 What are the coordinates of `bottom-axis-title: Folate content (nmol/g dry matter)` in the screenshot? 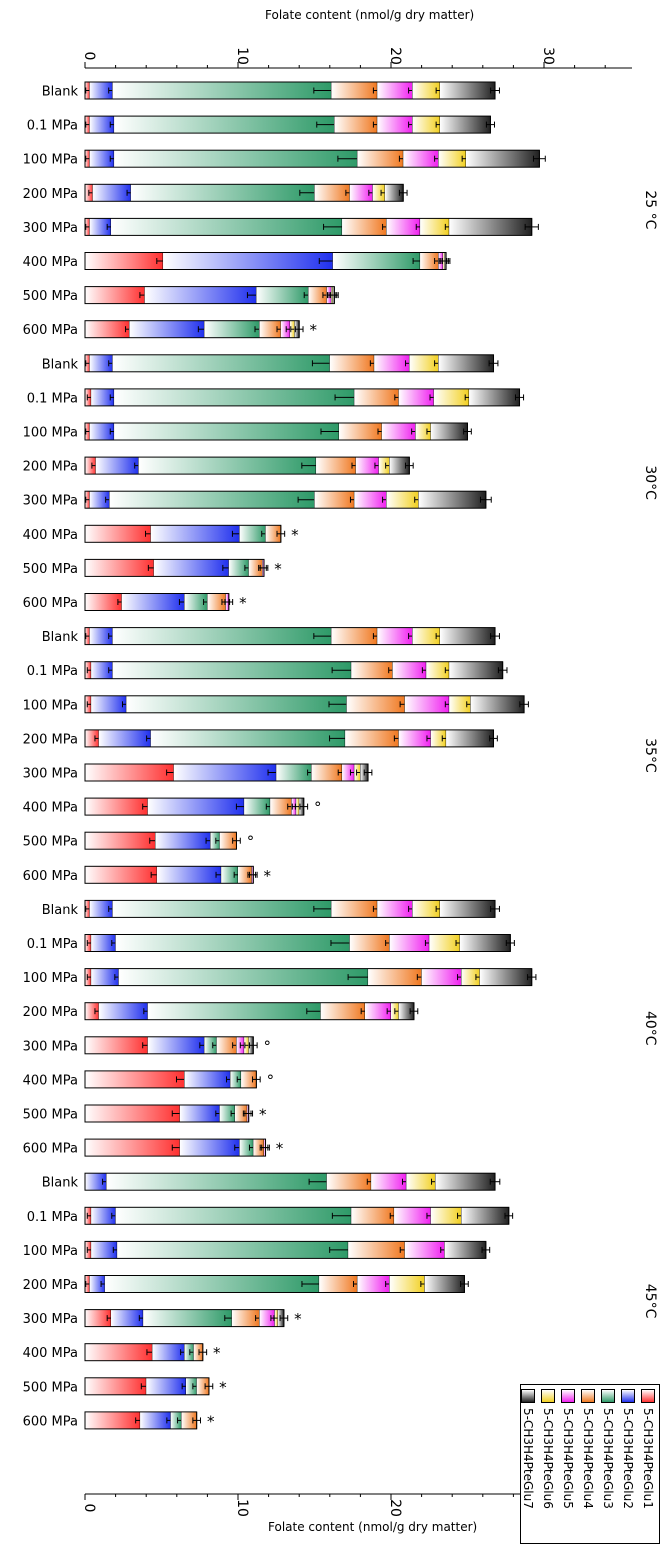 It's located at (373, 1527).